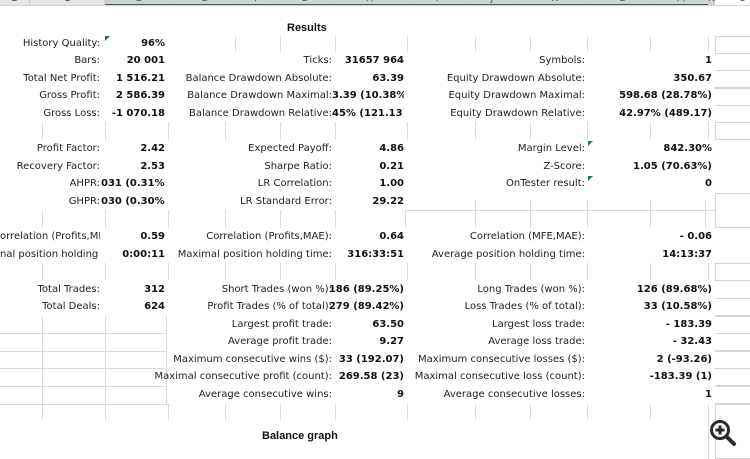 The width and height of the screenshot is (750, 459). I want to click on label-total-deals: Total Deals:, so click(71, 306).